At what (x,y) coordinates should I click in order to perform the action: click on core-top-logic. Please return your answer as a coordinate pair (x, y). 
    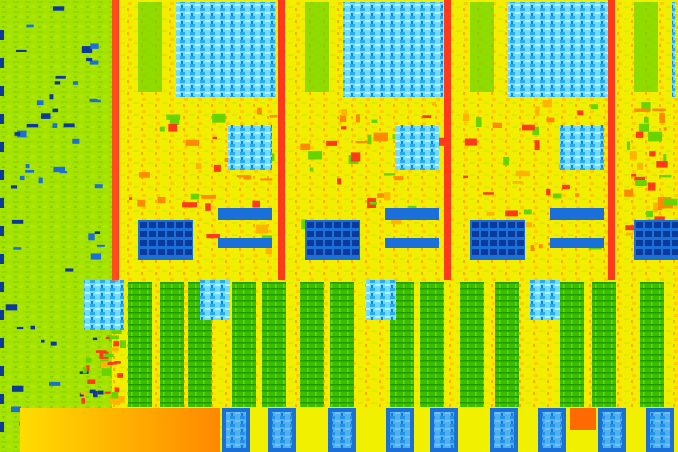
    Looking at the image, I should click on (646, 47).